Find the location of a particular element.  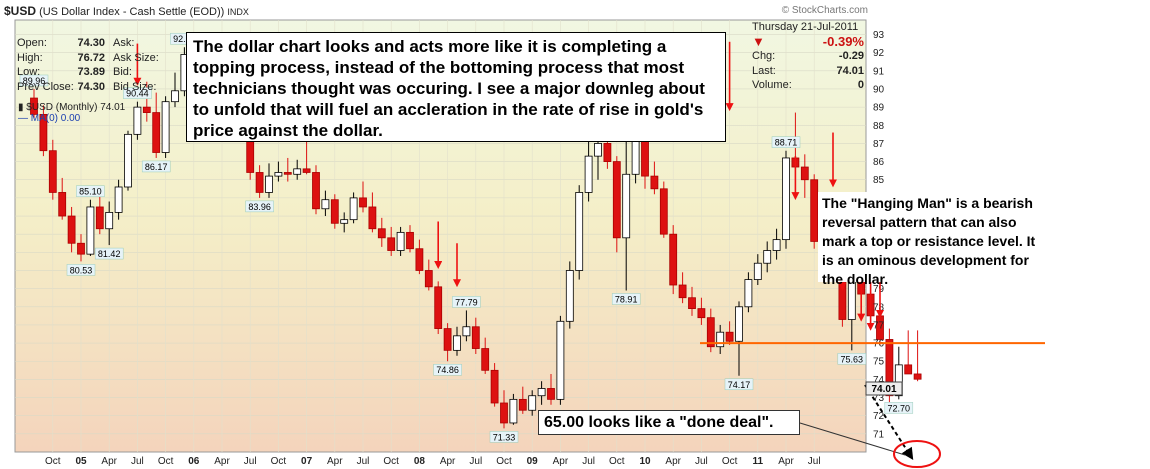

candle-legend-icon: ▮ is located at coordinates (21, 107).